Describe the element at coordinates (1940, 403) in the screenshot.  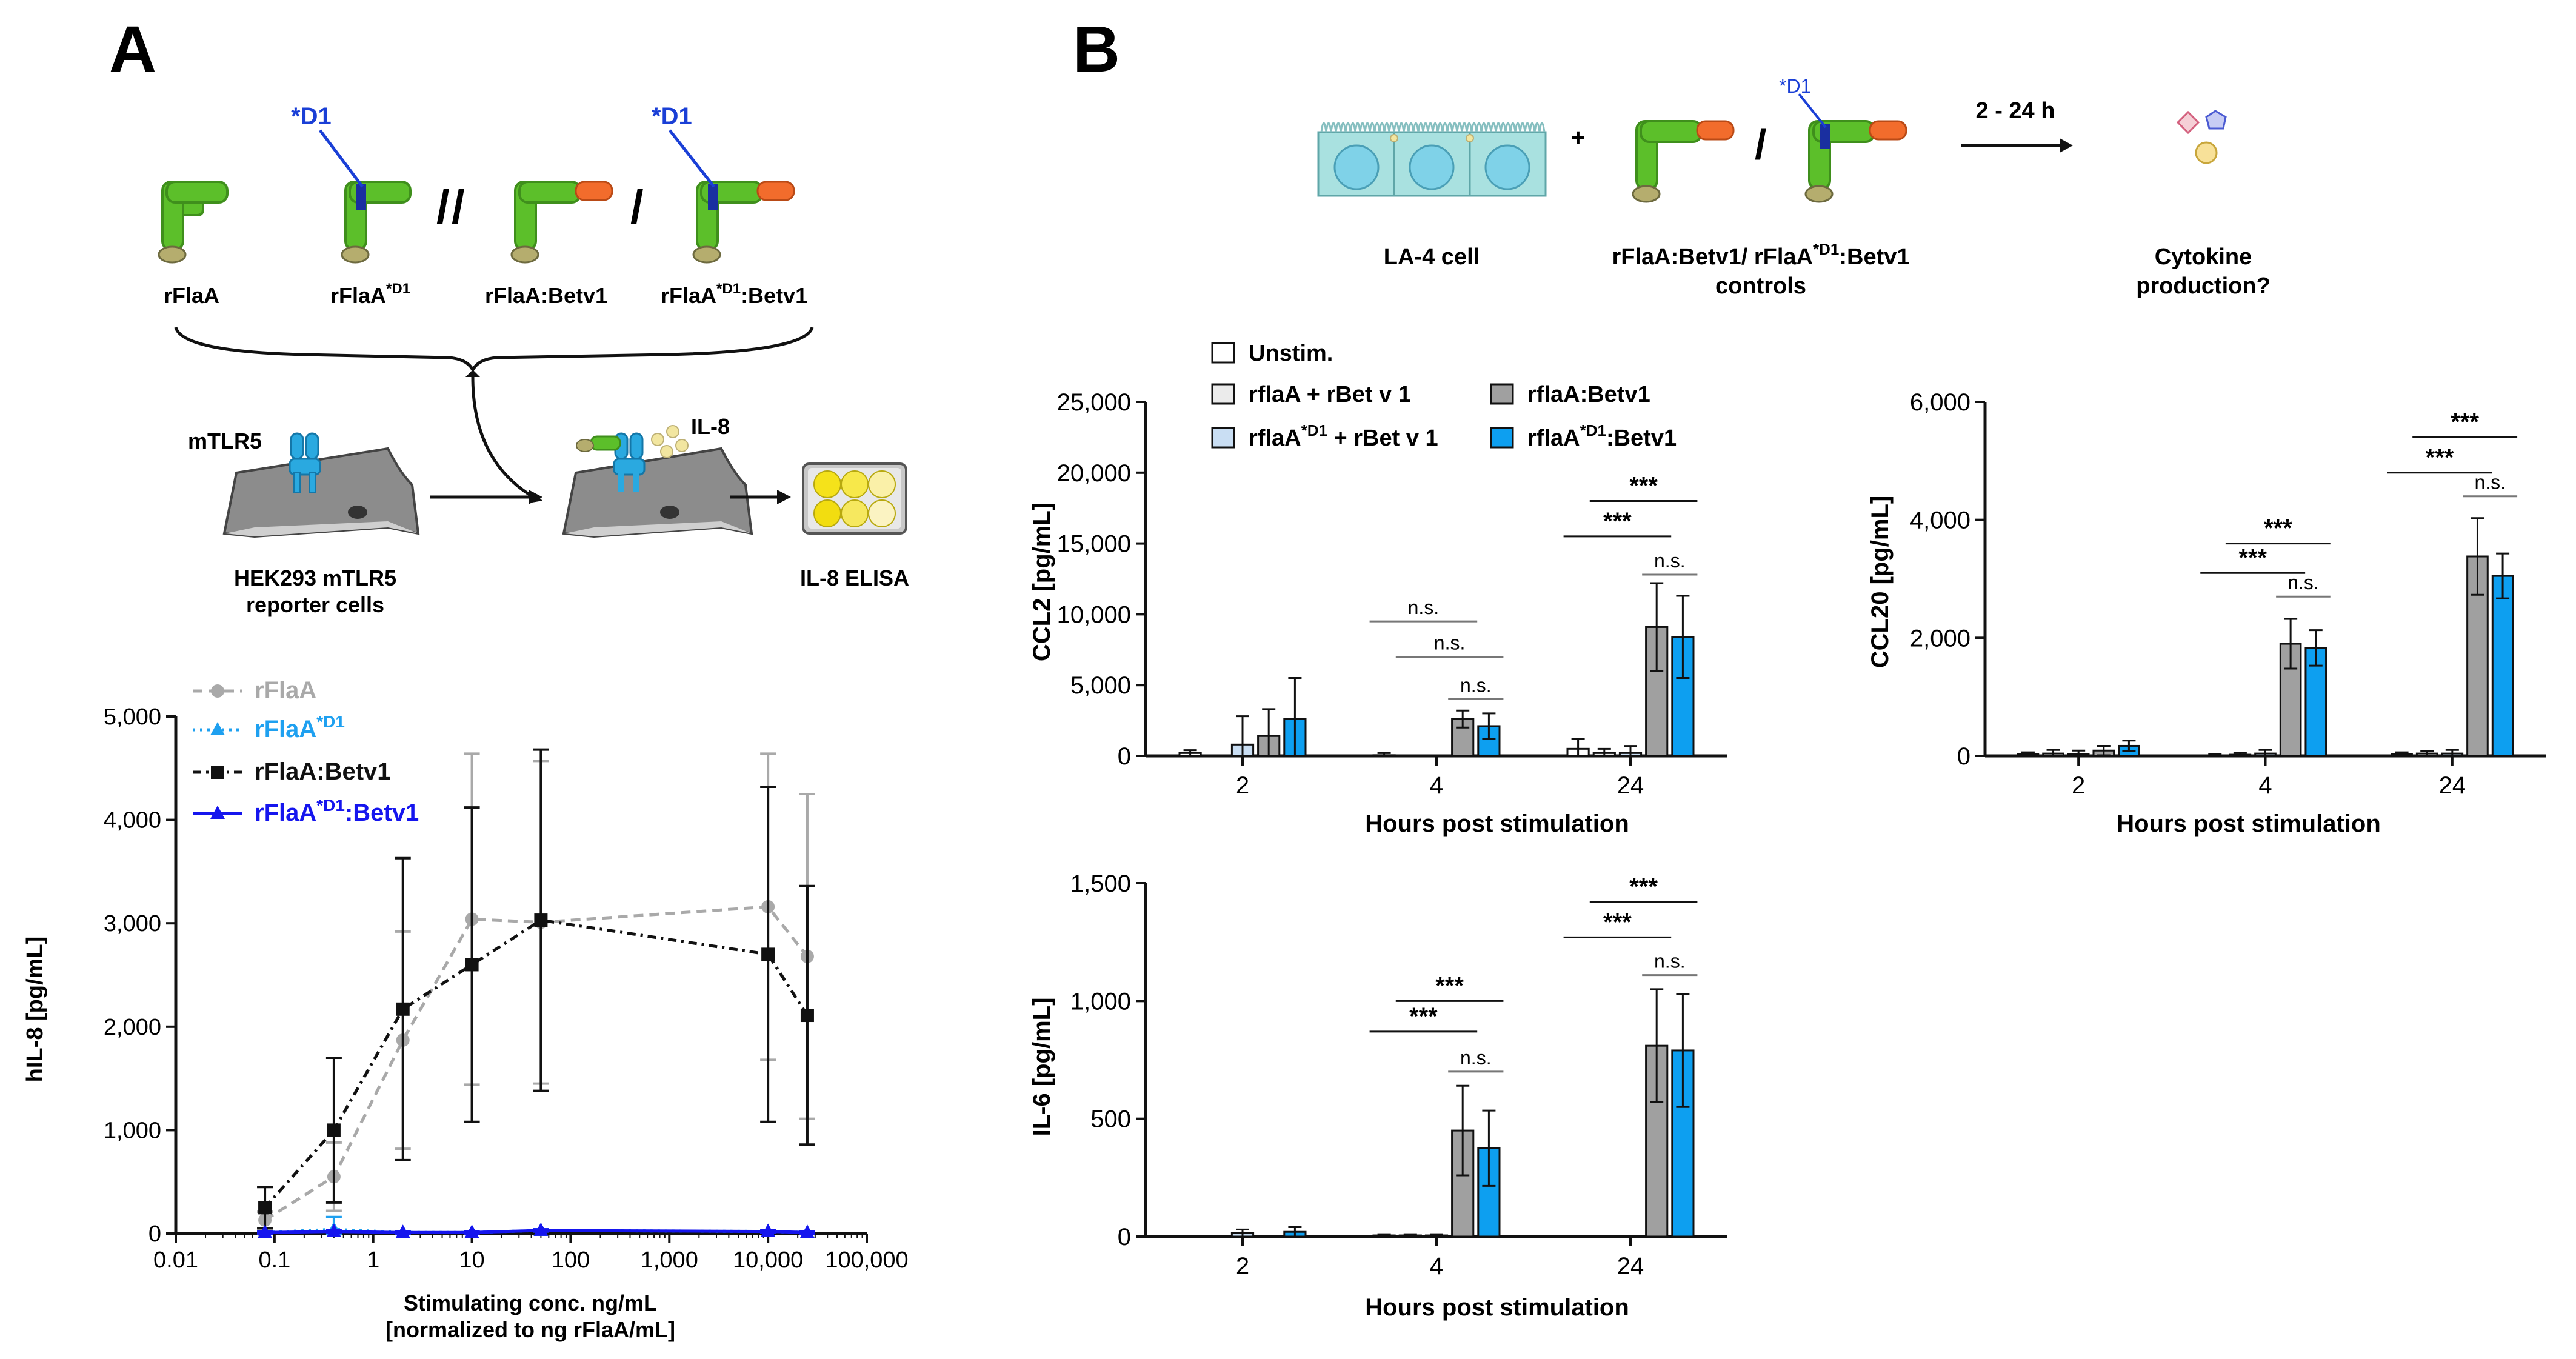
I see `y-tick-label: 6,000` at that location.